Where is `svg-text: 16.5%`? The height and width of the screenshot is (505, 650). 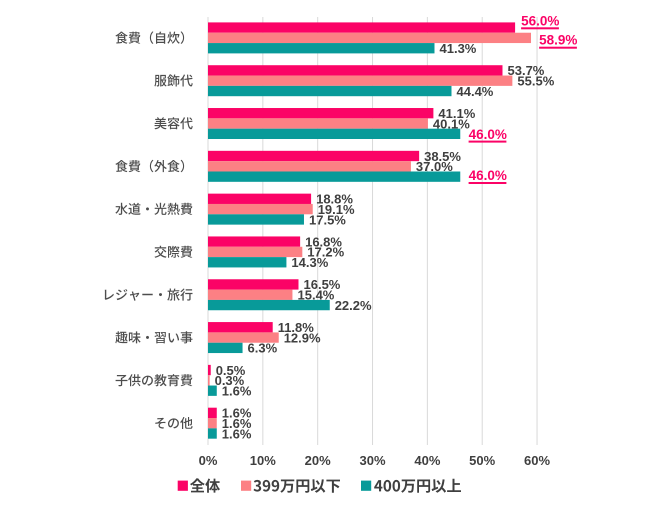 svg-text: 16.5% is located at coordinates (322, 284).